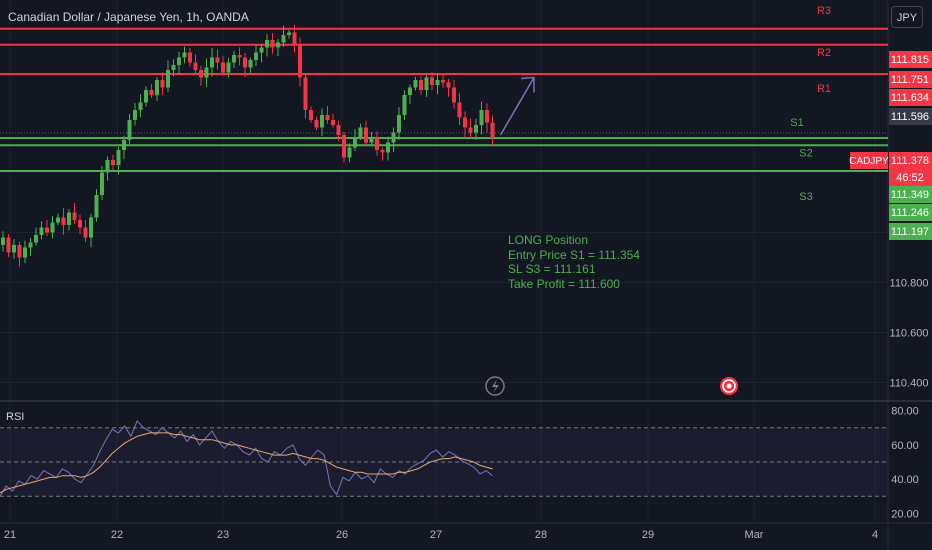 The width and height of the screenshot is (932, 550). Describe the element at coordinates (574, 254) in the screenshot. I see `note-line-entry: Entry Price S1 = 111.354` at that location.